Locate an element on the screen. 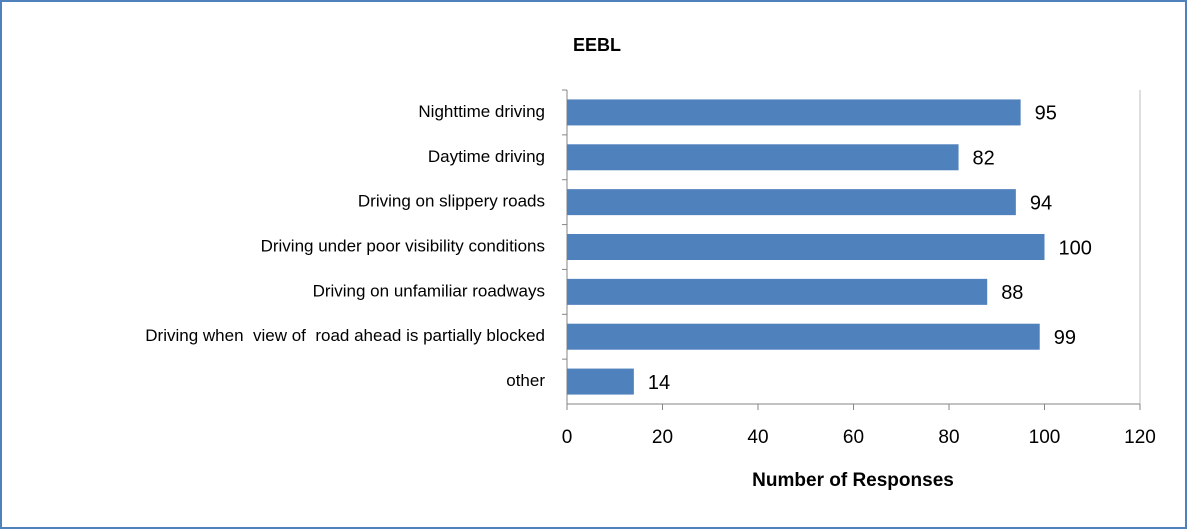 The width and height of the screenshot is (1187, 529). y-tick-label: other is located at coordinates (525, 380).